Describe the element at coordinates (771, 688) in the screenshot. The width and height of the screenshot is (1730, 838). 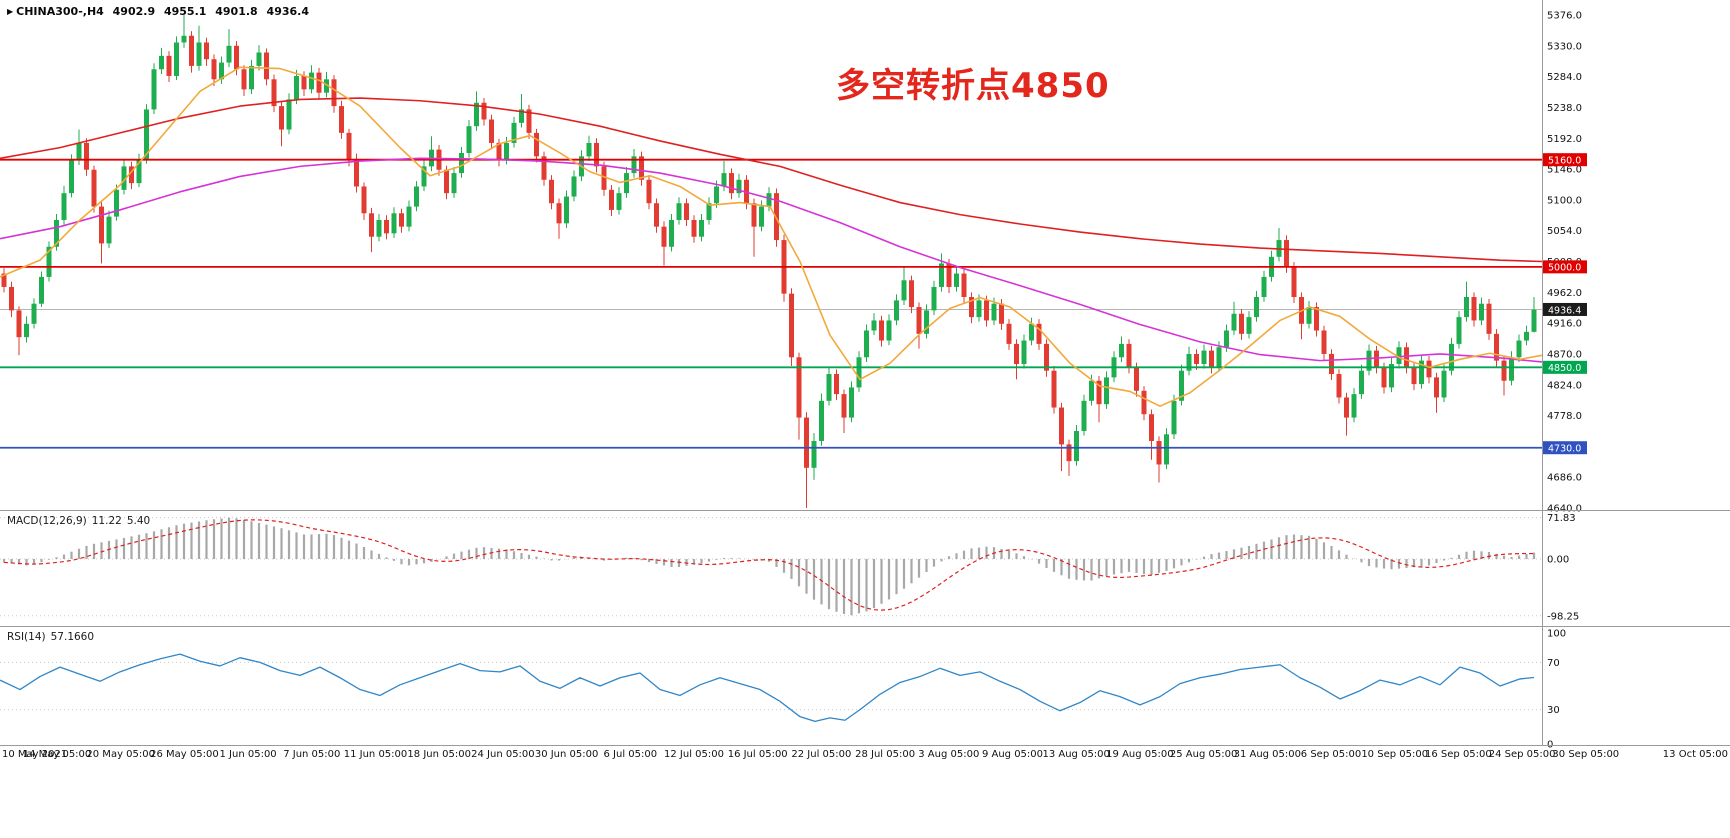
I see `rsi-panel` at that location.